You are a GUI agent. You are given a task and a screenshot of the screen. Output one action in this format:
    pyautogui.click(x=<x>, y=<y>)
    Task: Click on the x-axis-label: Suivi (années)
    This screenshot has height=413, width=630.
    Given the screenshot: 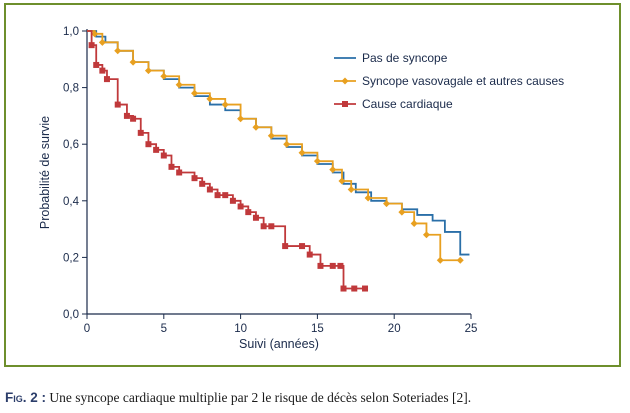 What is the action you would take?
    pyautogui.click(x=279, y=344)
    